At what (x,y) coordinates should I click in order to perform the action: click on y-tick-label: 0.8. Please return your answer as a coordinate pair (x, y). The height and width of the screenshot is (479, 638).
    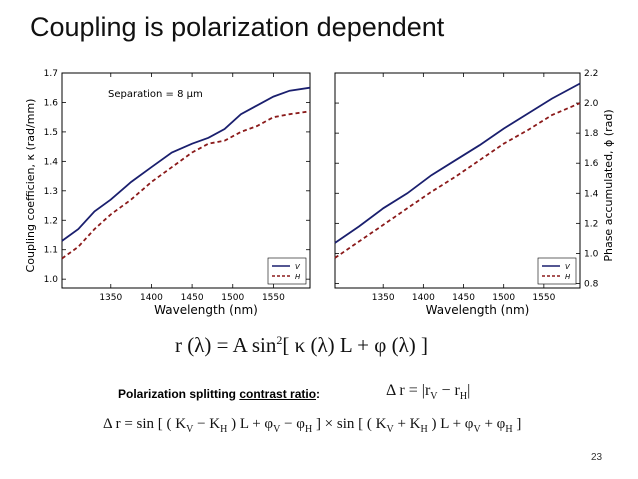
    Looking at the image, I should click on (591, 284).